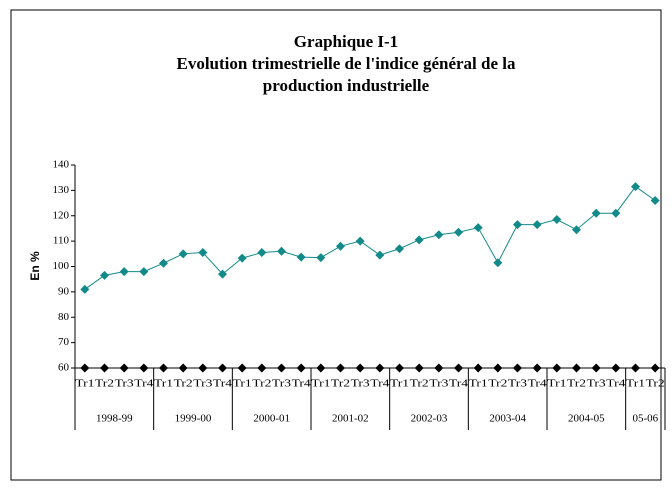 The height and width of the screenshot is (489, 672). Describe the element at coordinates (61, 190) in the screenshot. I see `y-tick-label: 130` at that location.